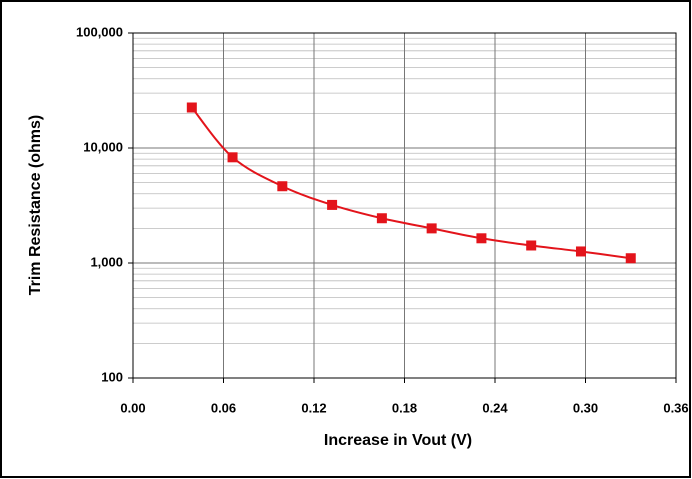 The image size is (692, 479). What do you see at coordinates (106, 261) in the screenshot?
I see `y-tick-label: 1,000` at bounding box center [106, 261].